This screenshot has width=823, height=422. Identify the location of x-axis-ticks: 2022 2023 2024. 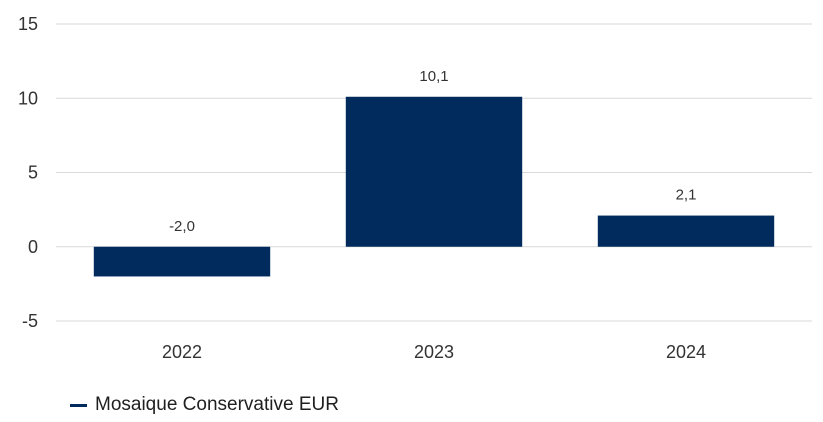
(434, 352).